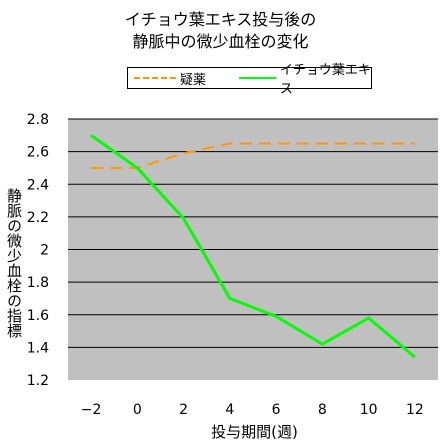 Image resolution: width=441 pixels, height=443 pixels. I want to click on chart-legend: 疑薬 イチョウ葉エキス, so click(249, 80).